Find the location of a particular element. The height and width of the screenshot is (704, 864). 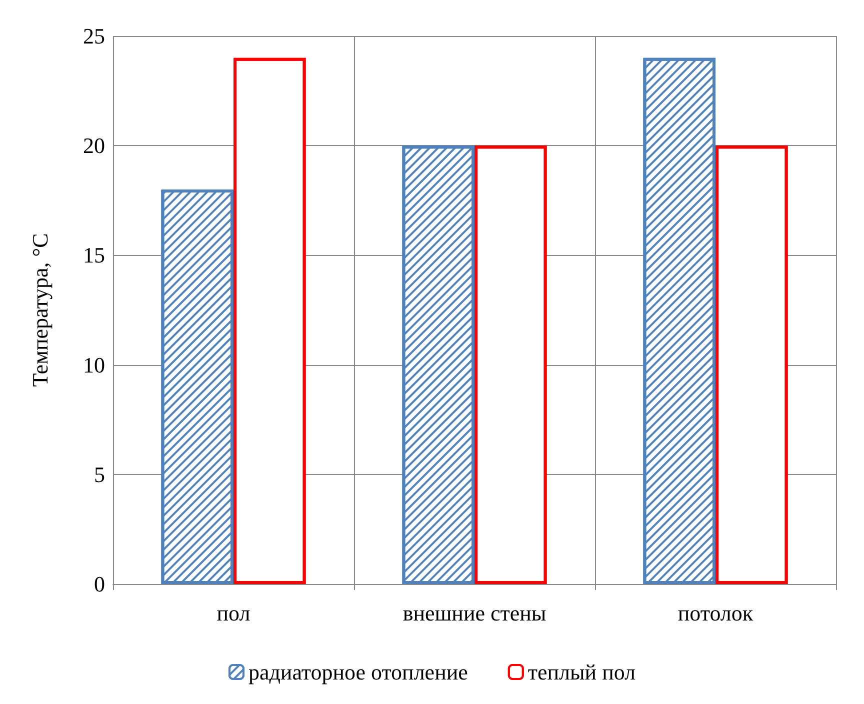

y-axis-title: Температура, °С is located at coordinates (40, 310).